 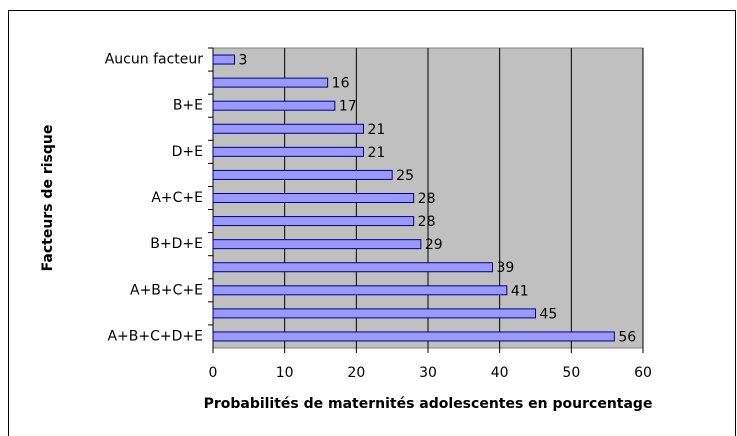 I want to click on y-tick-label: A+B+C+E, so click(x=166, y=290).